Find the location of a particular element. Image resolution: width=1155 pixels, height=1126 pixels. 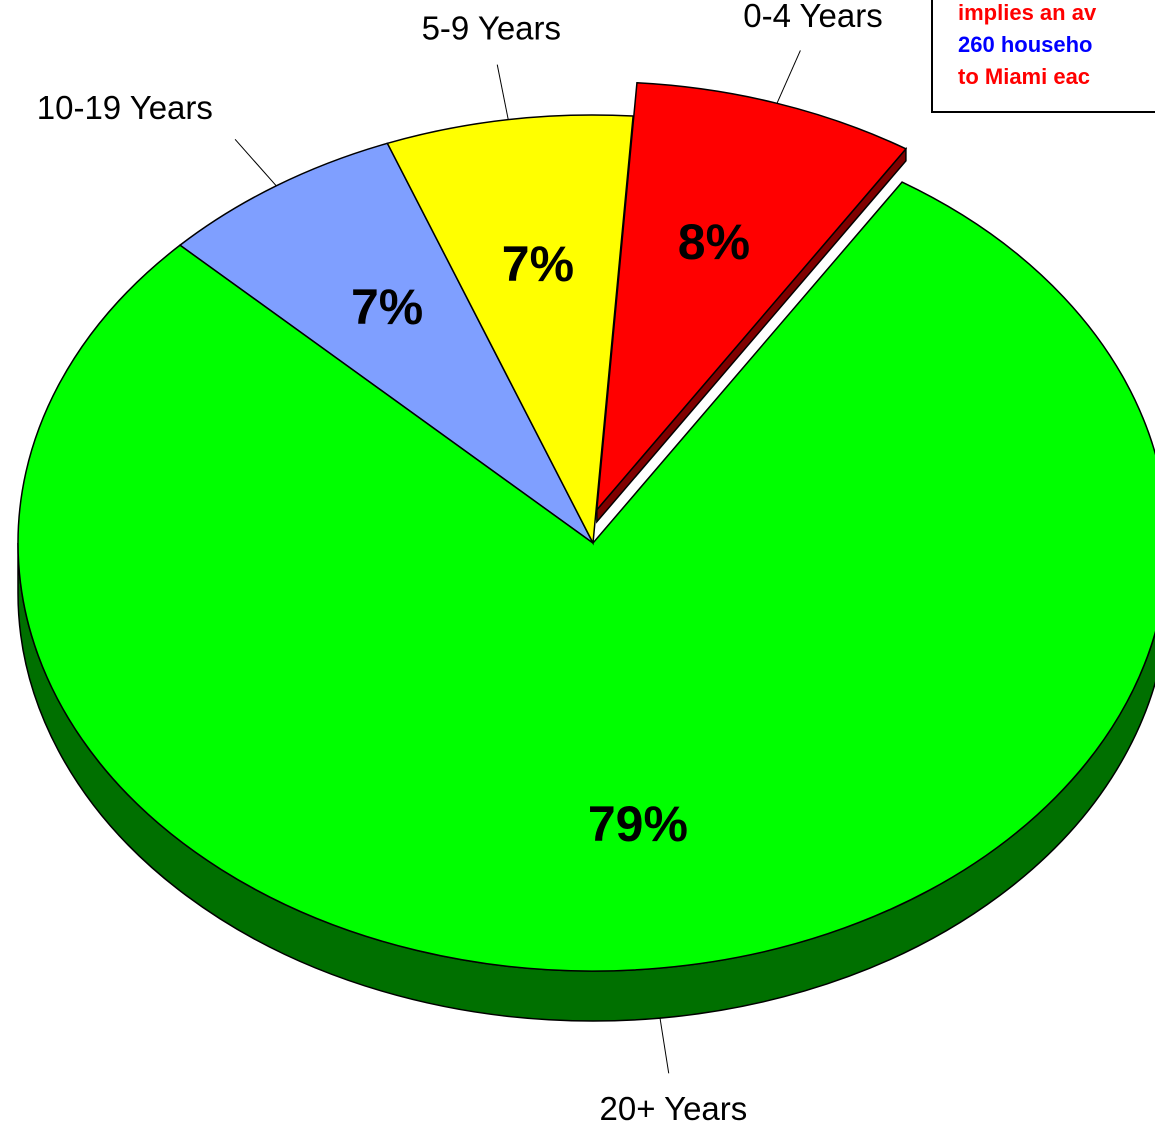

value-label: 79% is located at coordinates (638, 824).